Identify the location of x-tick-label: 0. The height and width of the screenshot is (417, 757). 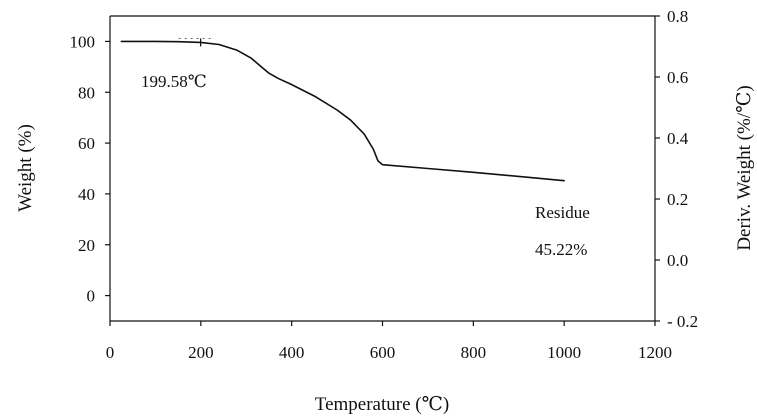
(110, 352).